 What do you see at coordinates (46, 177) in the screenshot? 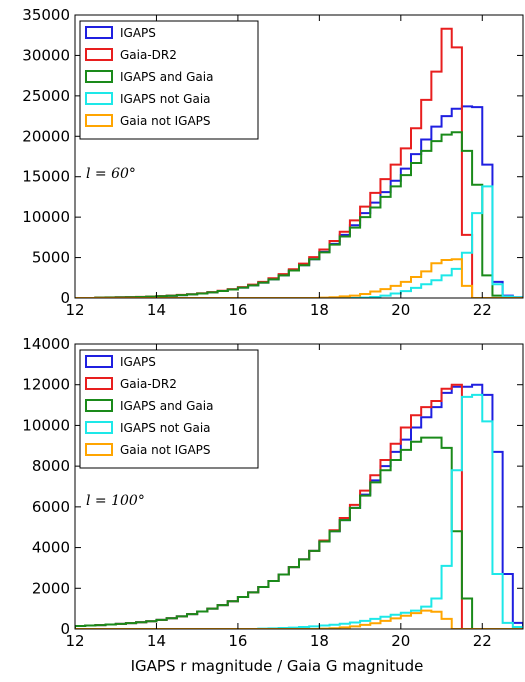
I see `y-tick-label: 15000` at bounding box center [46, 177].